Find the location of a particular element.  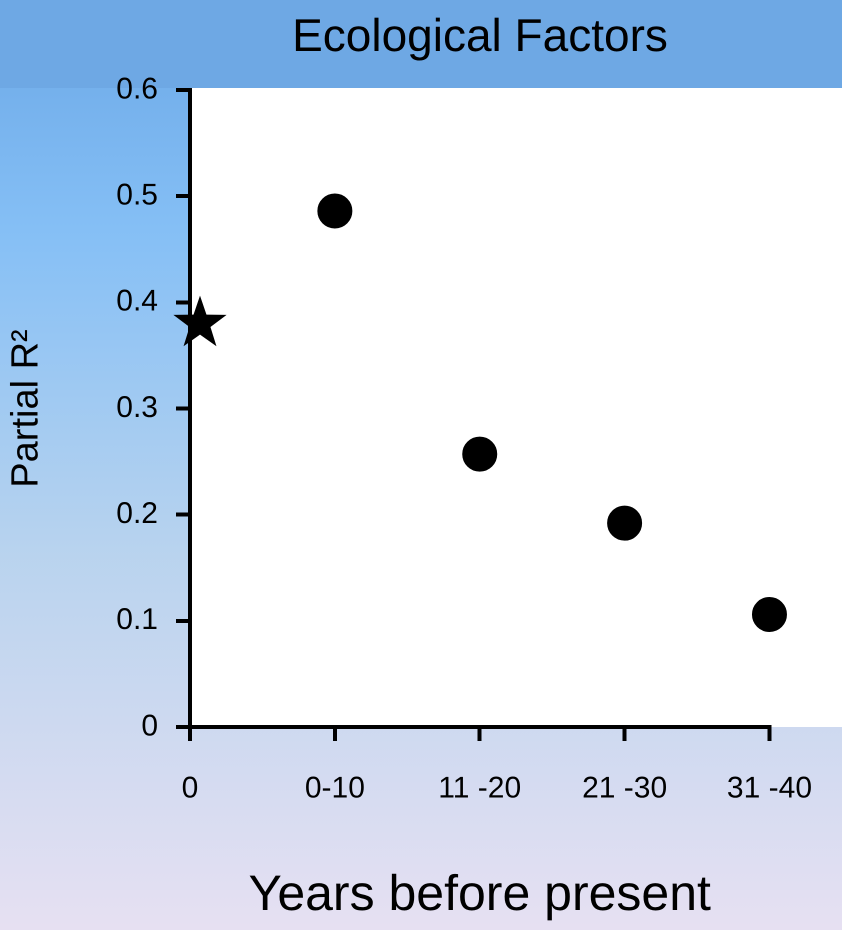

y-axis-title: Partial R² is located at coordinates (25, 408).